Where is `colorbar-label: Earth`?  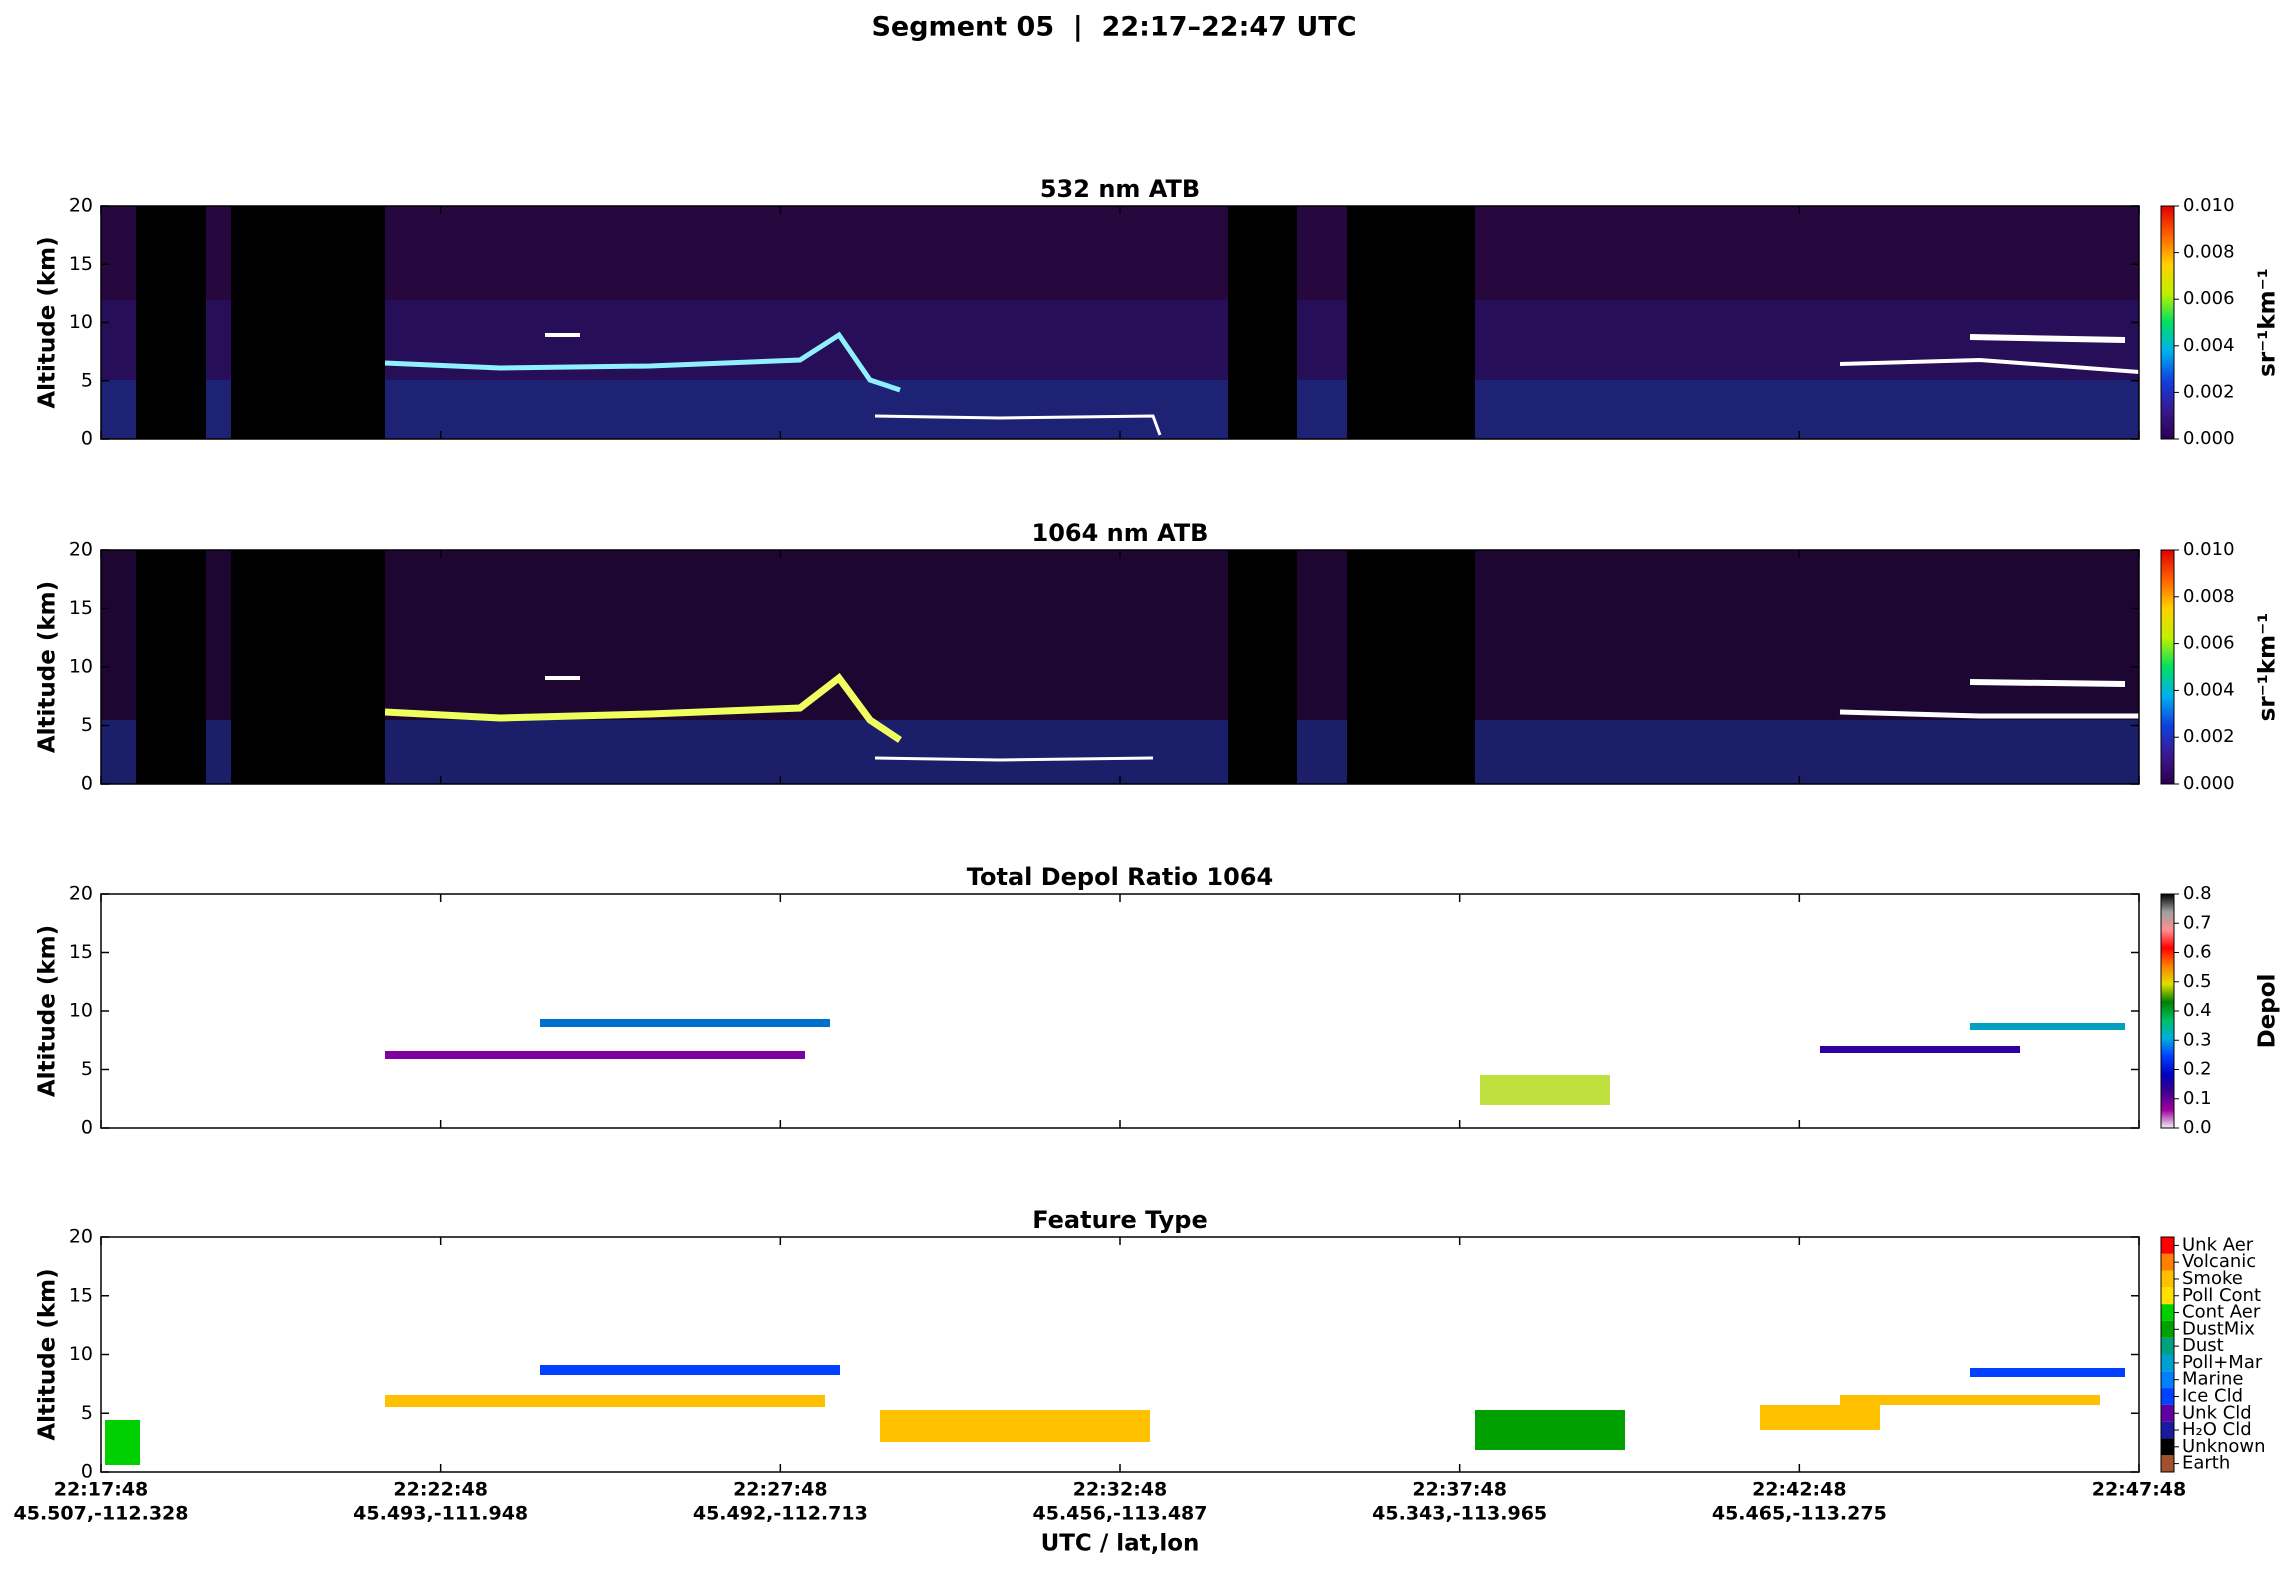
colorbar-label: Earth is located at coordinates (2206, 1463).